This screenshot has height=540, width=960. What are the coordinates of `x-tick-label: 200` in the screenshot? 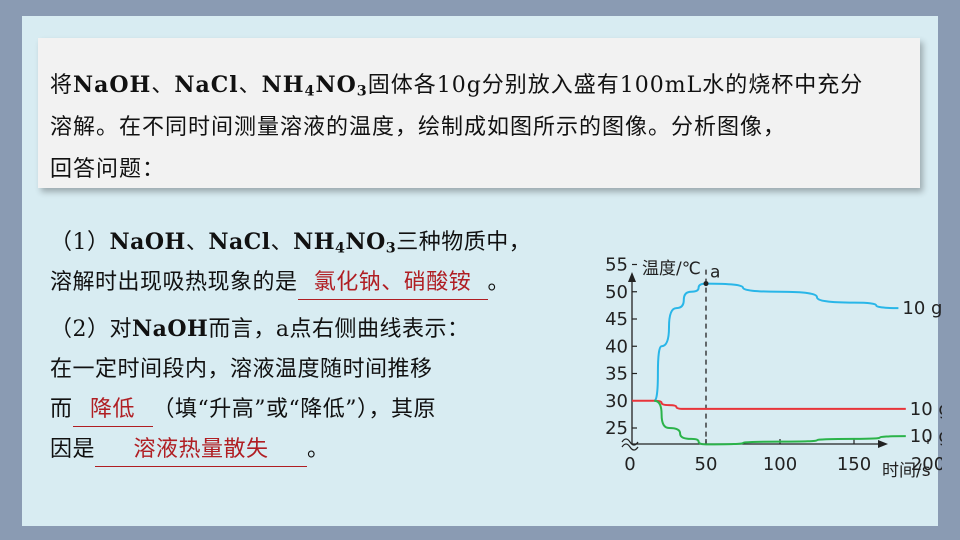 It's located at (926, 464).